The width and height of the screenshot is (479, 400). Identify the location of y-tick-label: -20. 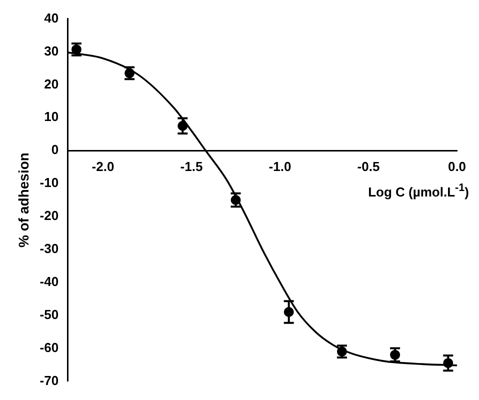
(49, 216).